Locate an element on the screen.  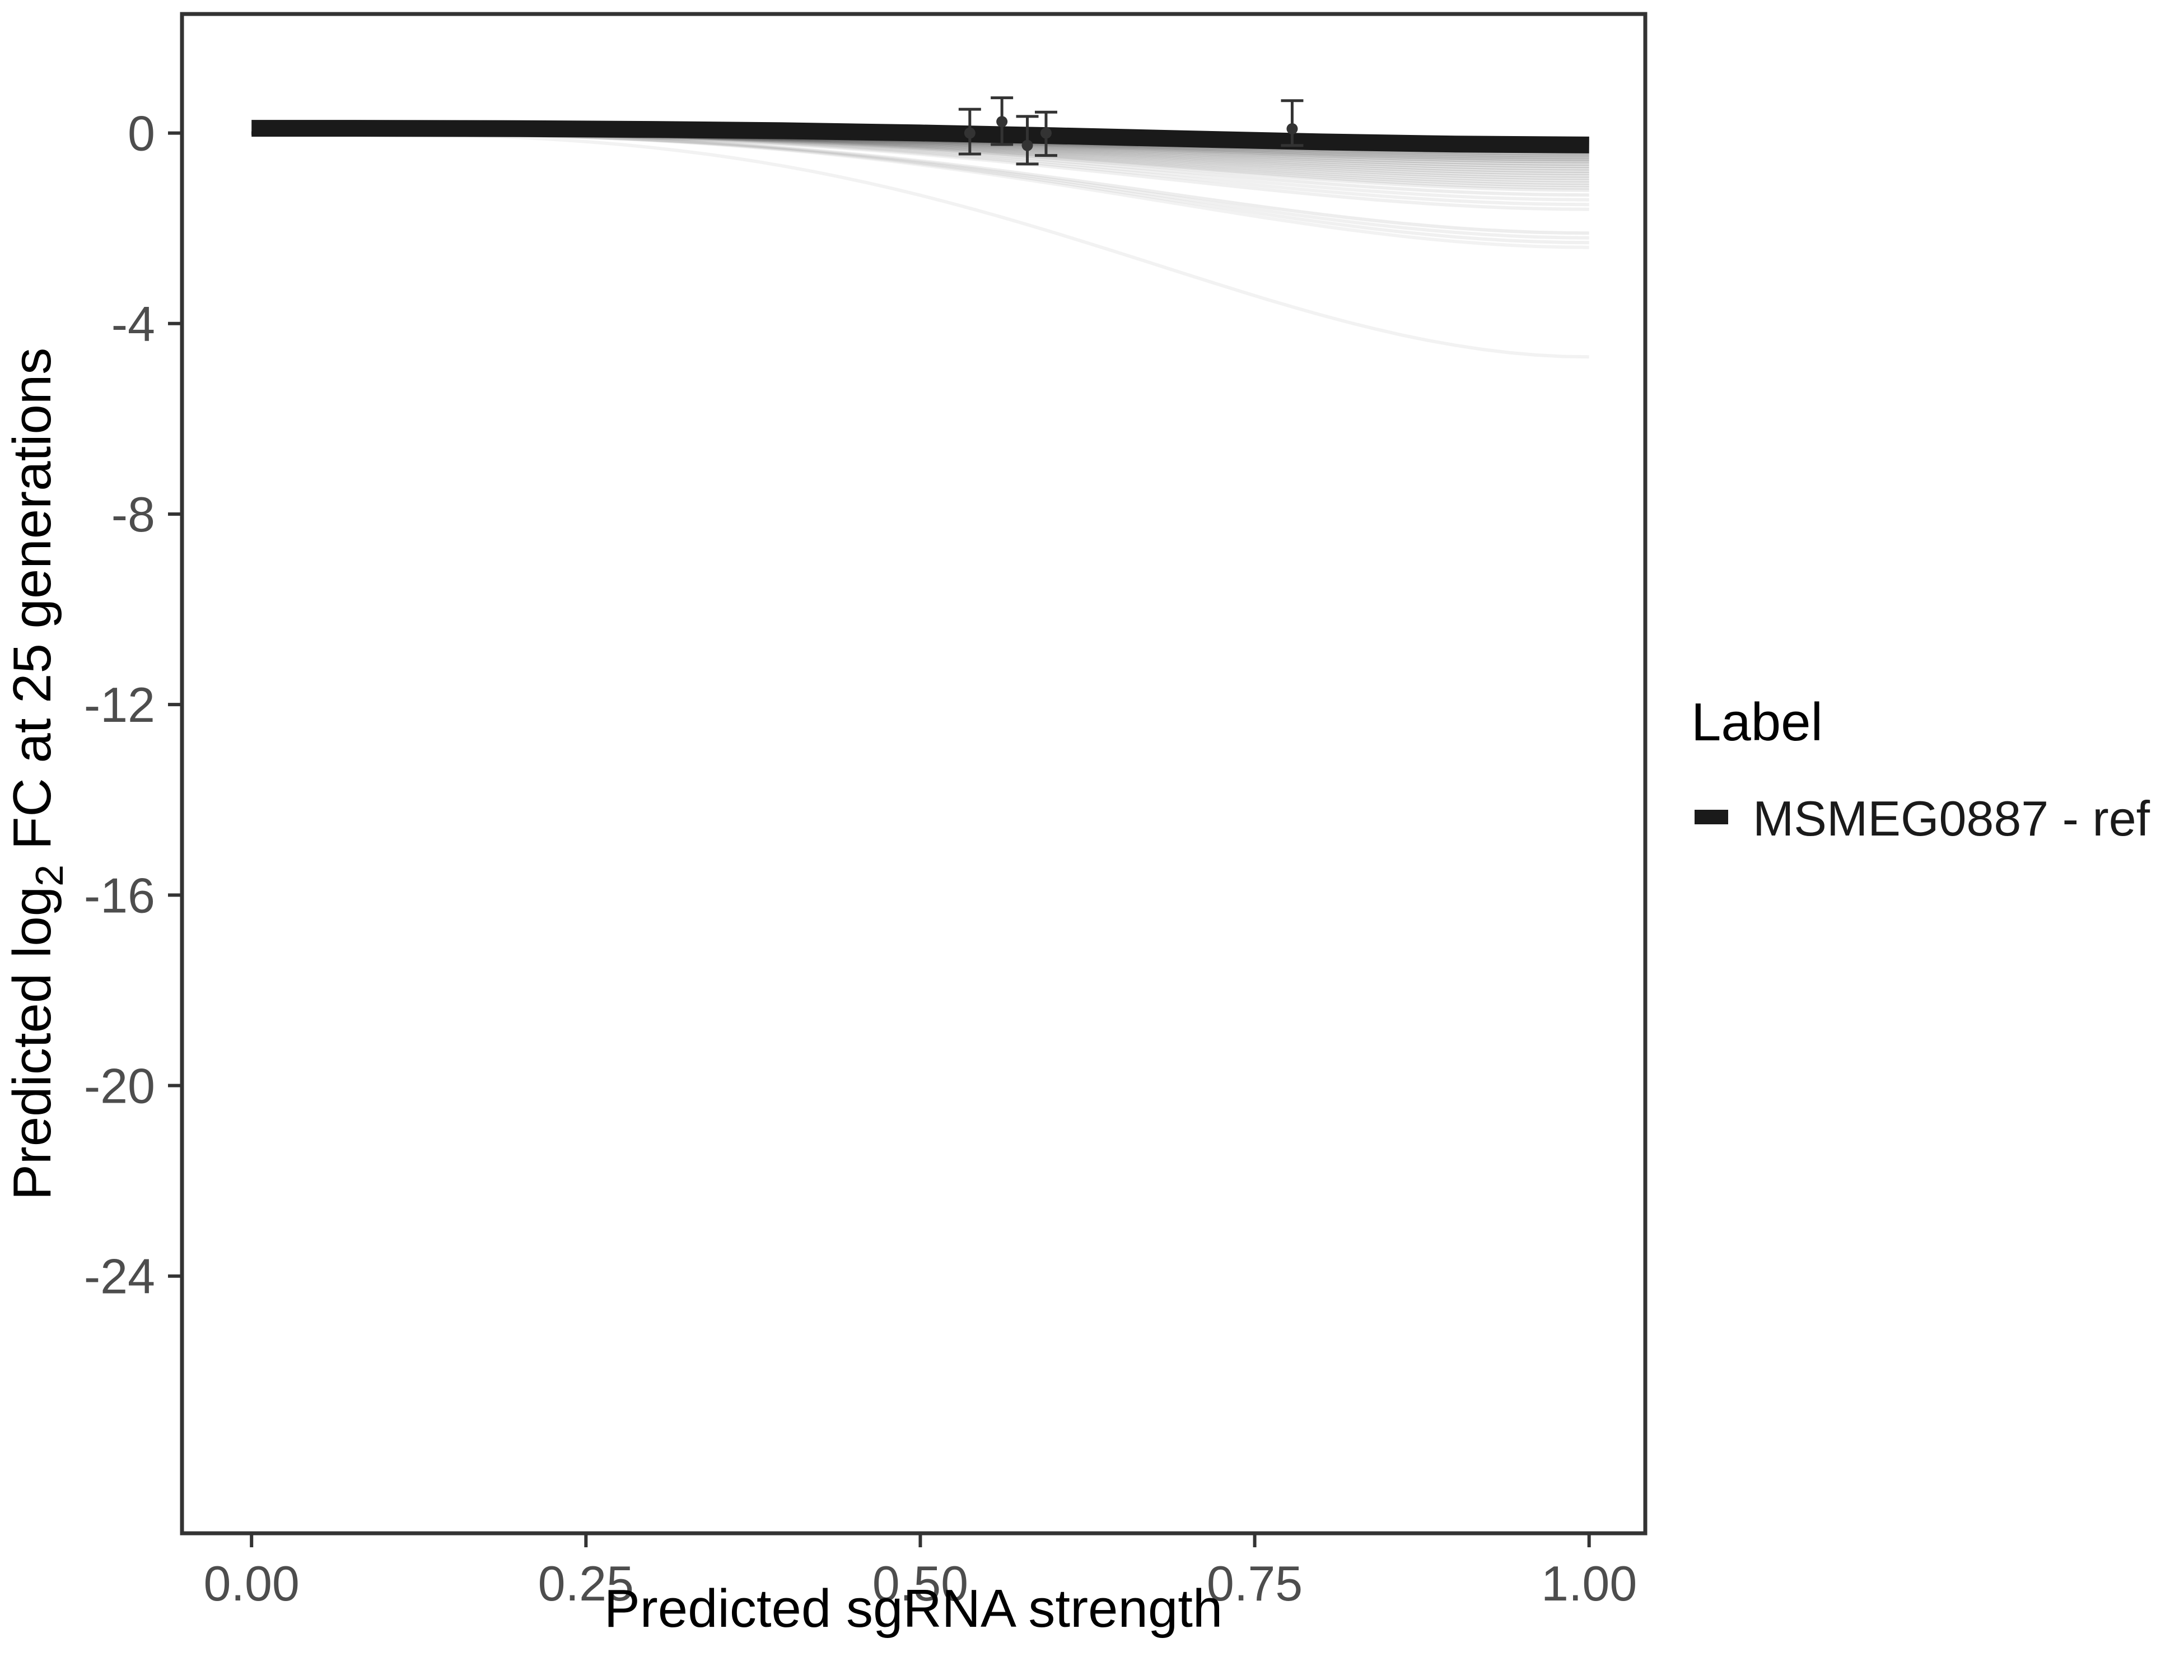
x-tick-label: 1.00 is located at coordinates (1589, 1584).